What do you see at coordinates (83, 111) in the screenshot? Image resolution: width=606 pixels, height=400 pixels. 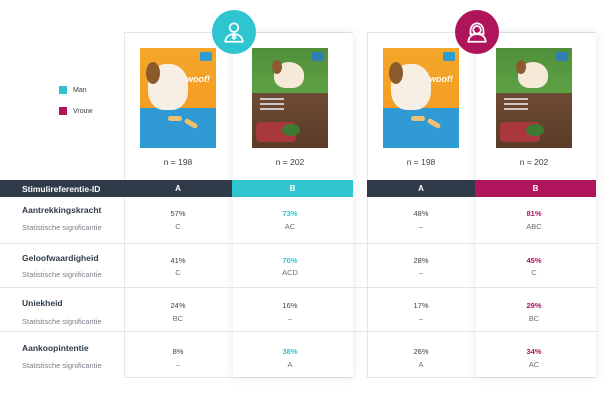 I see `legend-label-vrouw: Vrouw` at bounding box center [83, 111].